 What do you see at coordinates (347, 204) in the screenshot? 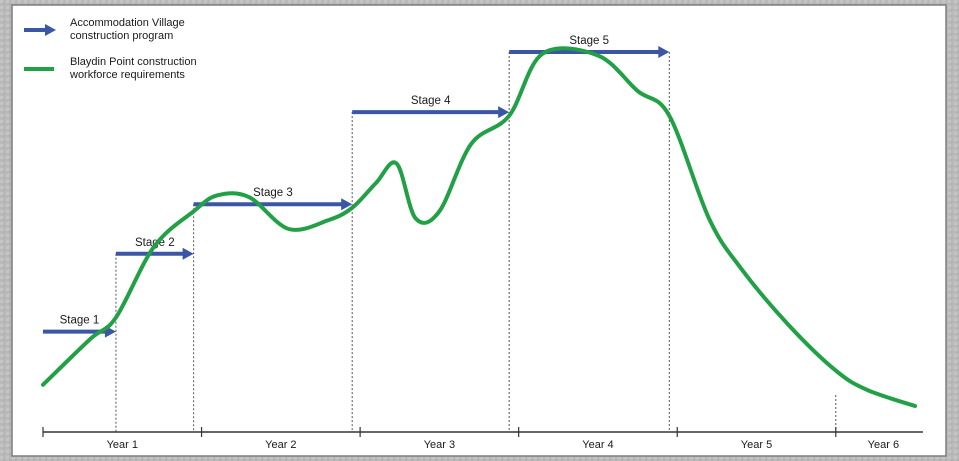
I see `stage-arrow-3-head` at bounding box center [347, 204].